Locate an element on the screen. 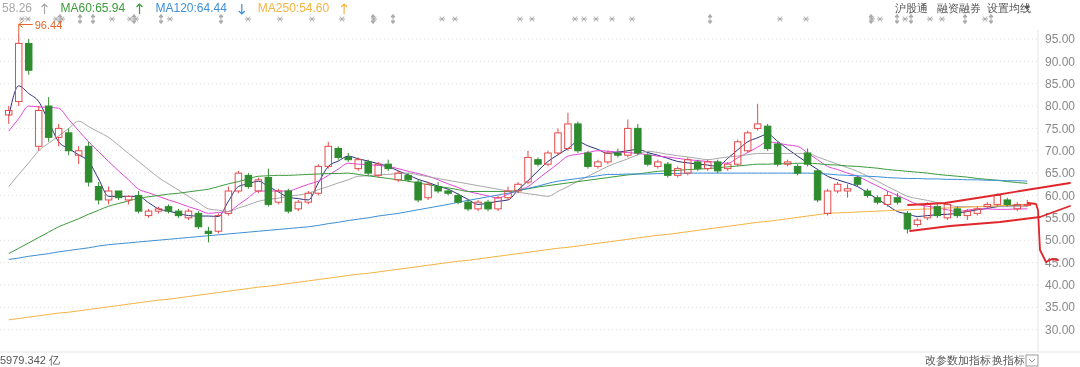 Image resolution: width=1080 pixels, height=367 pixels. y-tick-label: 55.00 is located at coordinates (1060, 218).